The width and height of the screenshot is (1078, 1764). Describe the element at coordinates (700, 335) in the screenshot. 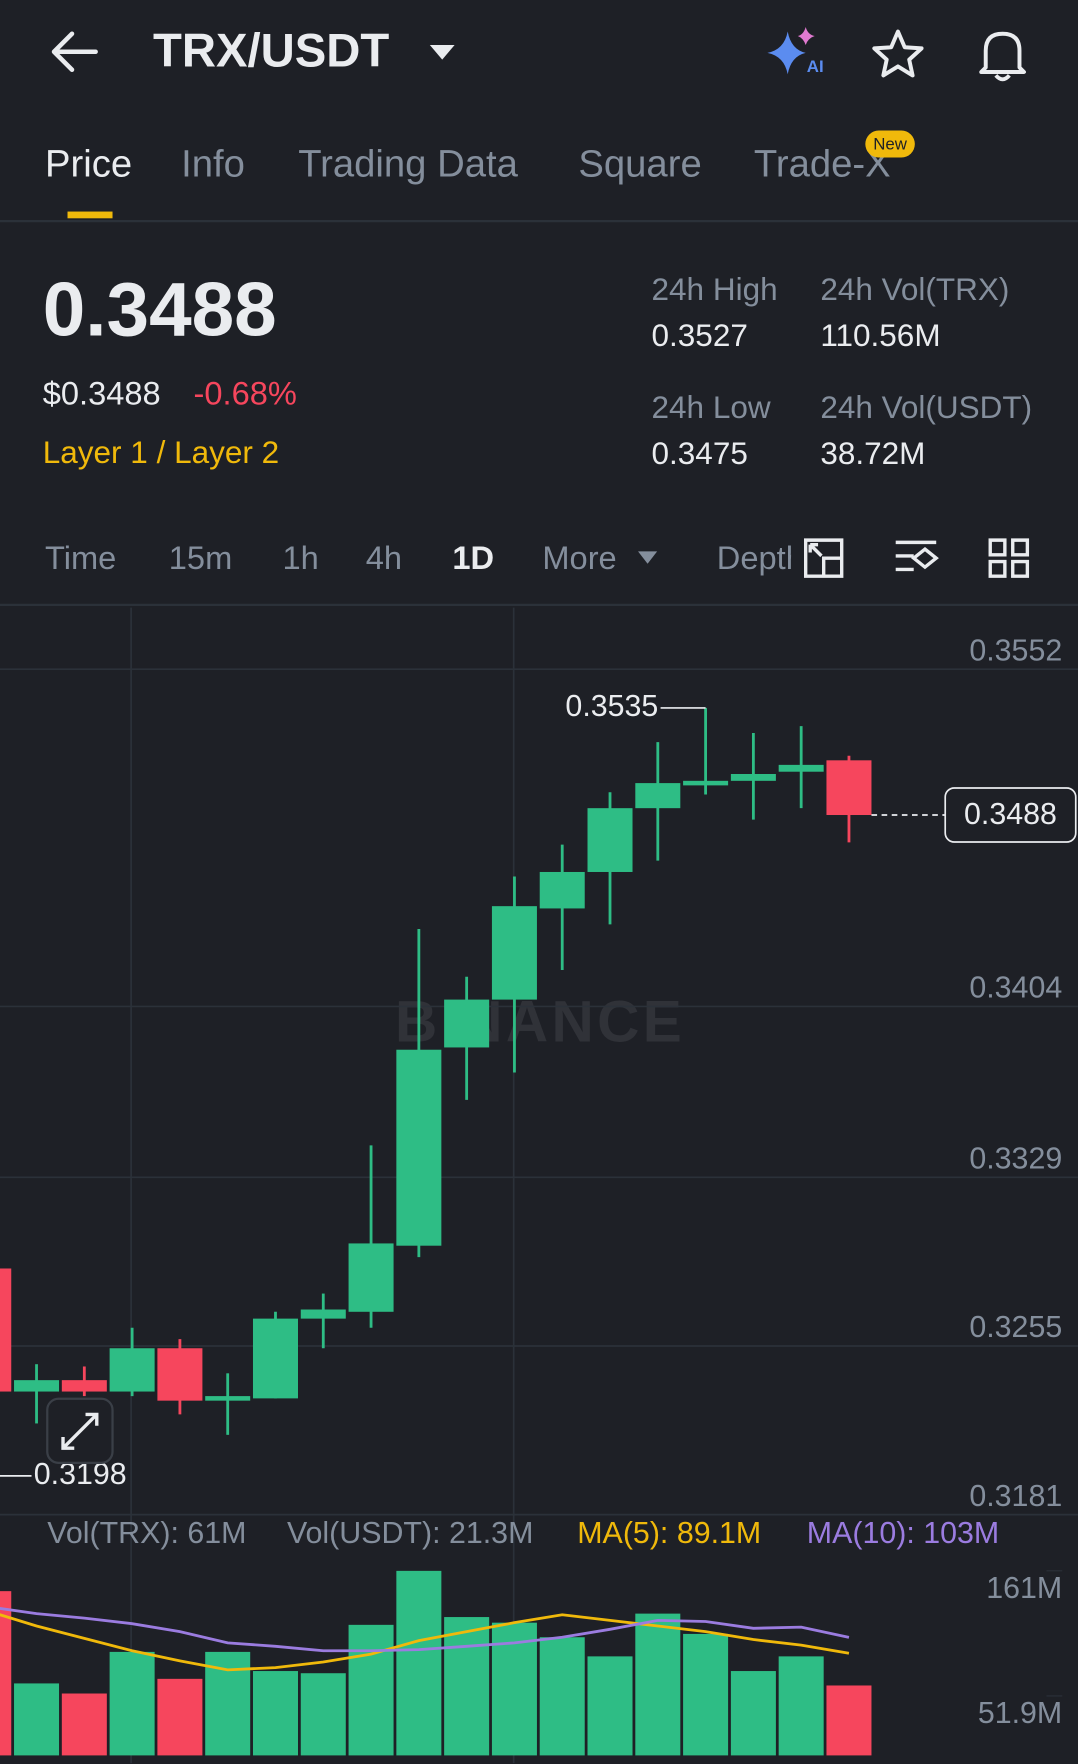

I see `stat-value: 0.3527` at that location.